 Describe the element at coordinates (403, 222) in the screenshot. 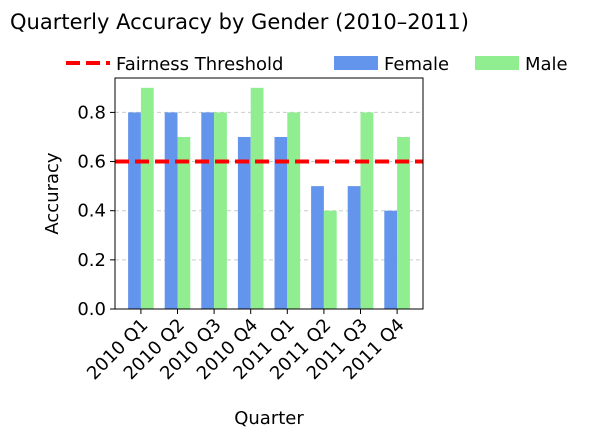

I see `bar-male-2011-q4` at that location.